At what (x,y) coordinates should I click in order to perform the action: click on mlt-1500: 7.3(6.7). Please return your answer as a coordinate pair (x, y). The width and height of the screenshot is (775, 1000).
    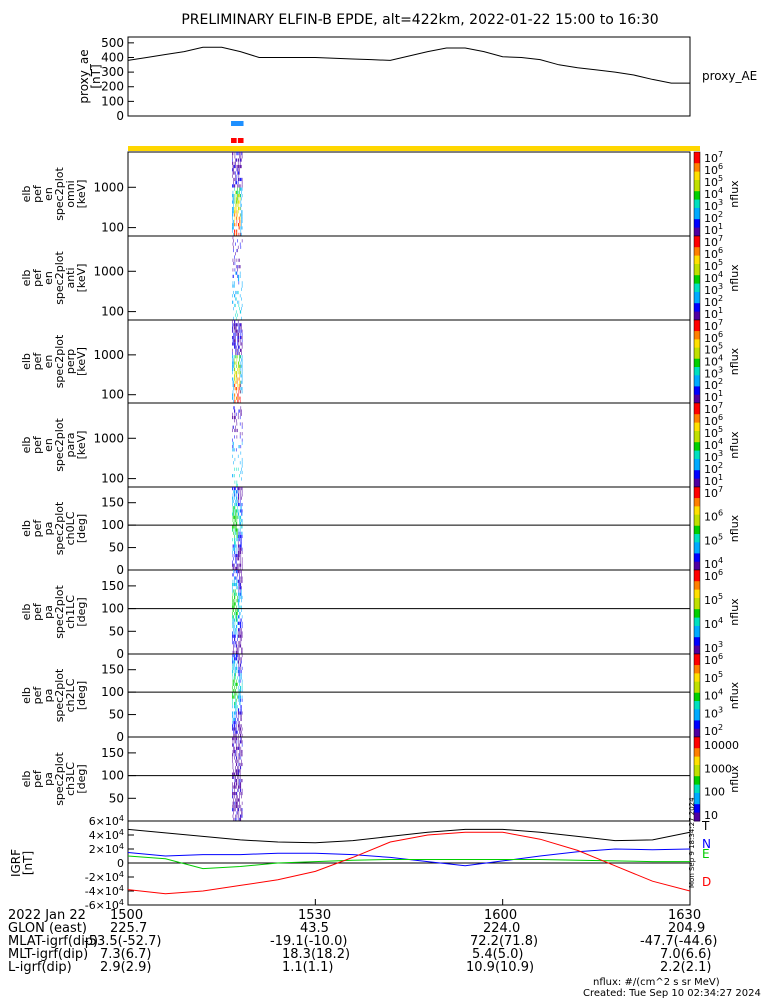
    Looking at the image, I should click on (126, 954).